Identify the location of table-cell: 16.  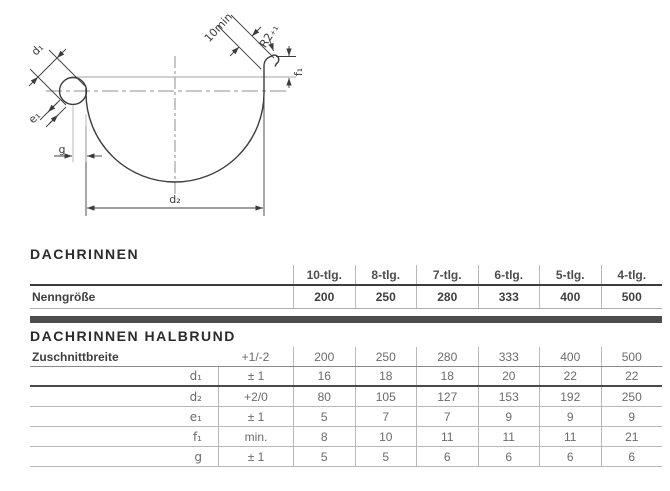
(324, 376).